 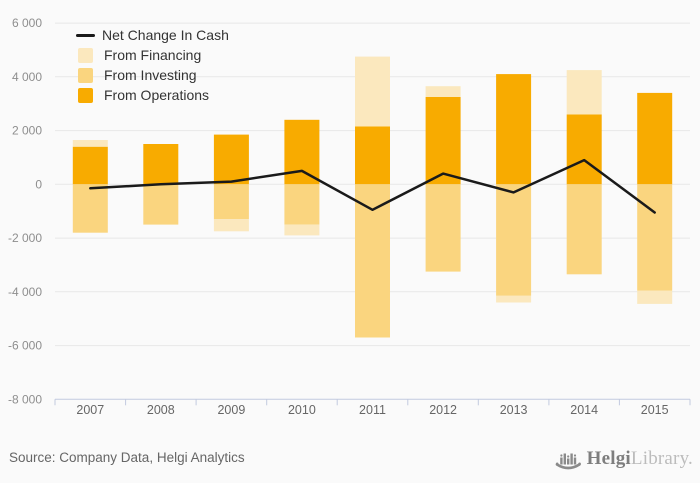 What do you see at coordinates (85, 95) in the screenshot?
I see `operations-swatch-icon` at bounding box center [85, 95].